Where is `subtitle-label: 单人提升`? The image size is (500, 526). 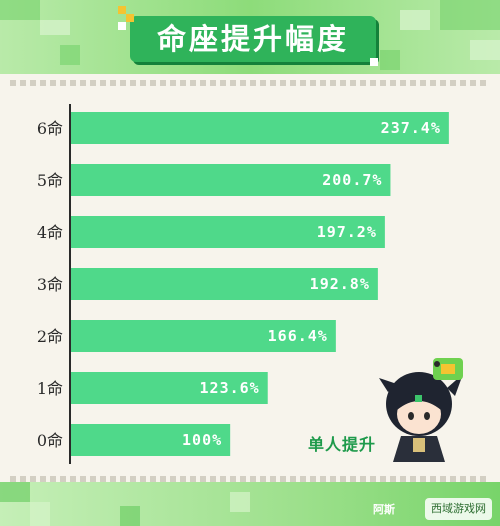
subtitle-label: 单人提升 is located at coordinates (342, 444).